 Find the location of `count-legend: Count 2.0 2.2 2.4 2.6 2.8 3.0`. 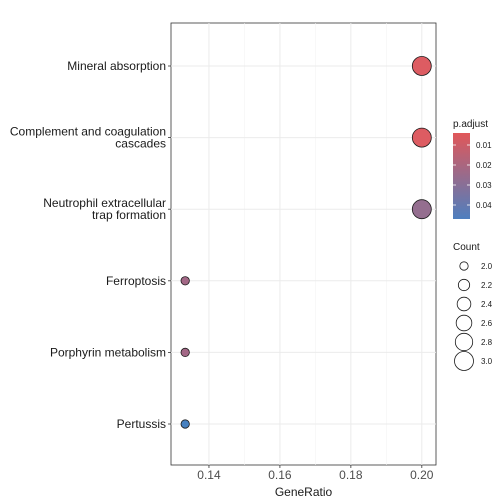

count-legend: Count 2.0 2.2 2.4 2.6 2.8 3.0 is located at coordinates (473, 306).